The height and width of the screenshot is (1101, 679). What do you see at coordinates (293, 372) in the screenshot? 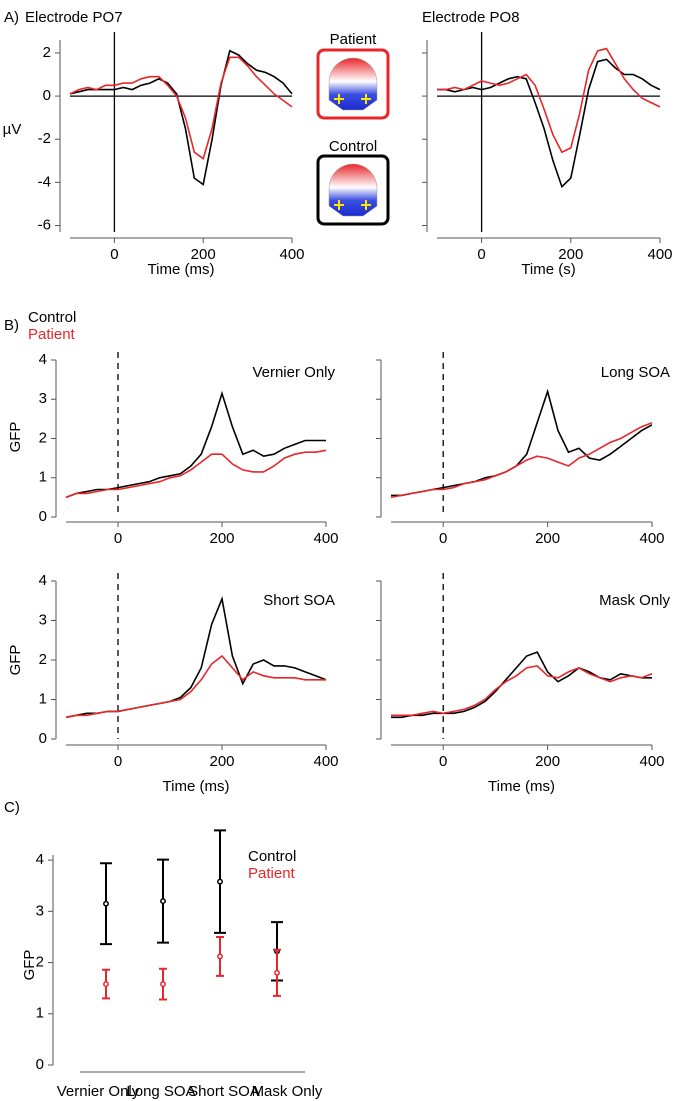
I see `chart-title: Vernier Only` at bounding box center [293, 372].